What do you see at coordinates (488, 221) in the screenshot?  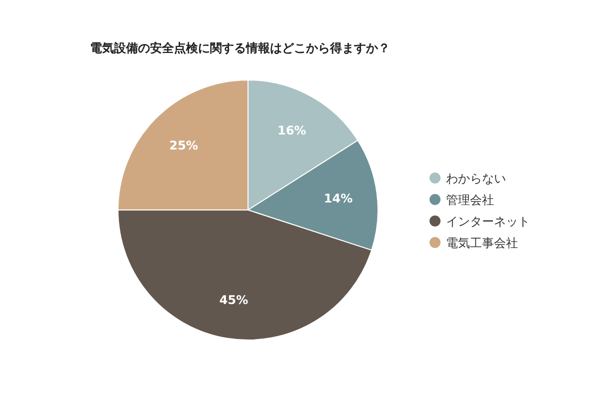 I see `legend-label: インターネット` at bounding box center [488, 221].